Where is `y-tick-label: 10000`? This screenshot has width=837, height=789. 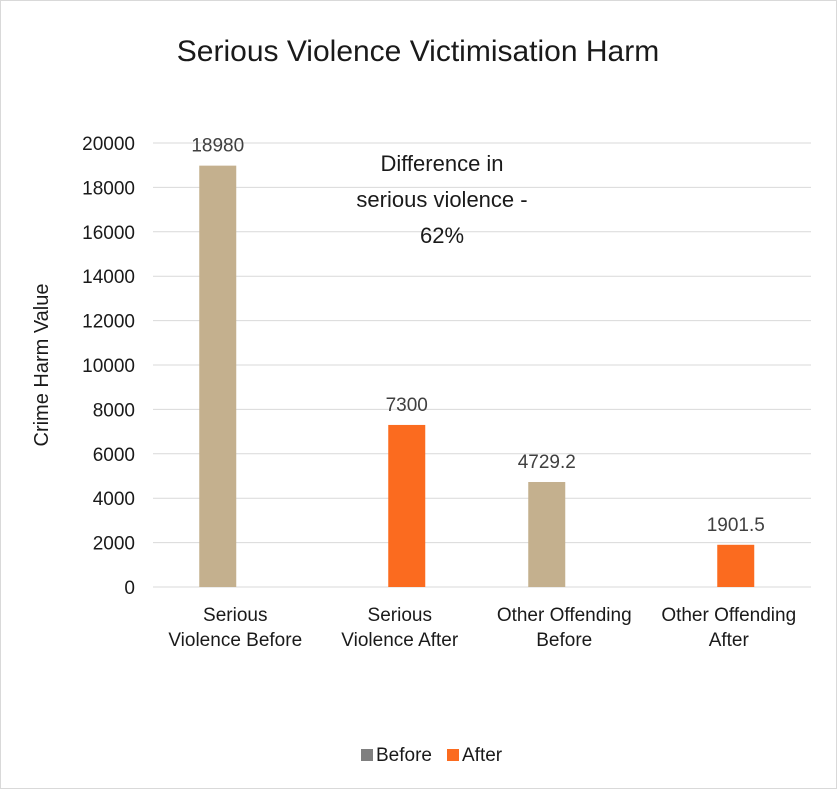
y-tick-label: 10000 is located at coordinates (108, 366).